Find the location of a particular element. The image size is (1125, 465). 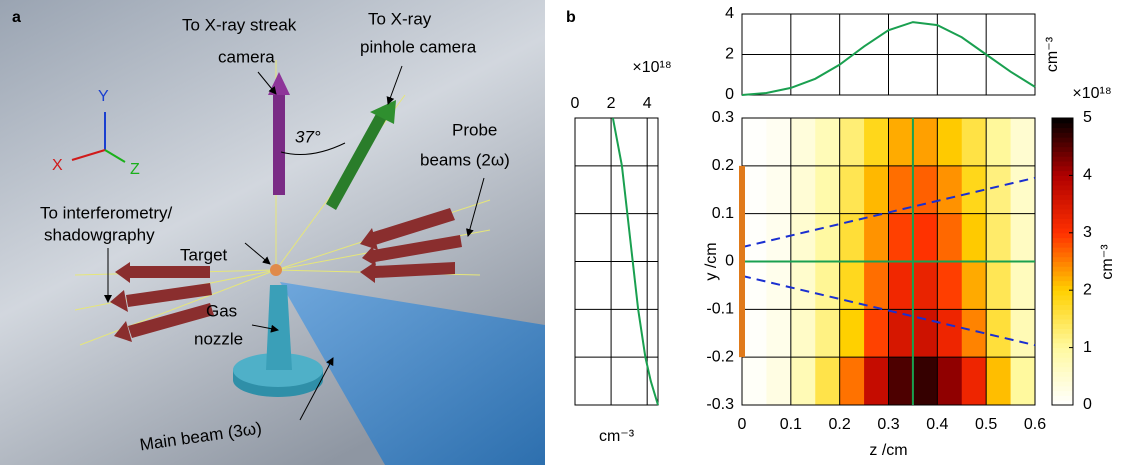

colorbar-exponent: ×10¹⁸ is located at coordinates (1091, 93).